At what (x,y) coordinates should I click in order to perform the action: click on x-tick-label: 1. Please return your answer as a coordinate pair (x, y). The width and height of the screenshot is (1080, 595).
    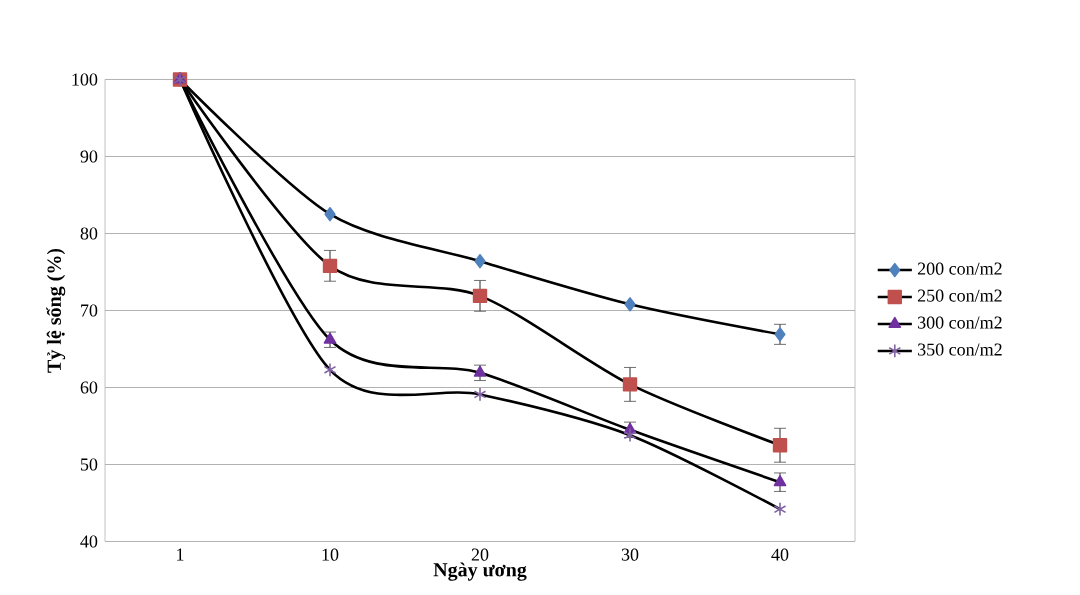
    Looking at the image, I should click on (180, 554).